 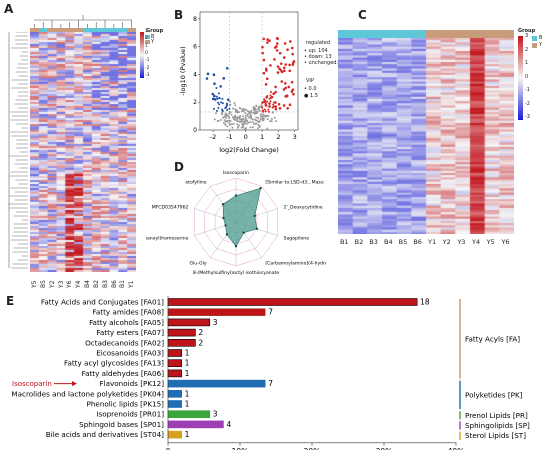 What do you see at coordinates (228, 424) in the screenshot?
I see `bar-value-label: 4` at bounding box center [228, 424].